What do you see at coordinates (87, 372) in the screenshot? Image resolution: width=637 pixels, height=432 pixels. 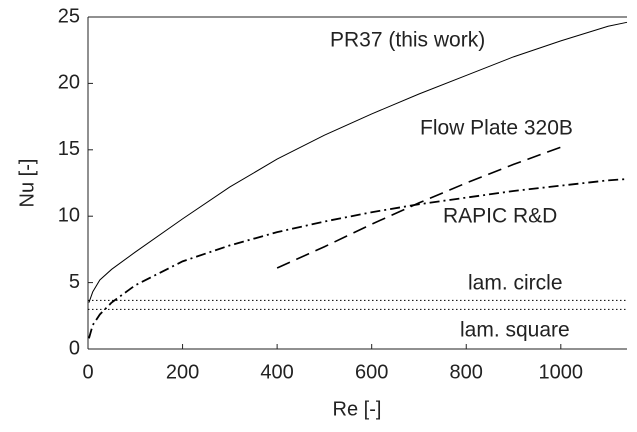 I see `x-tick-label: 0` at bounding box center [87, 372].